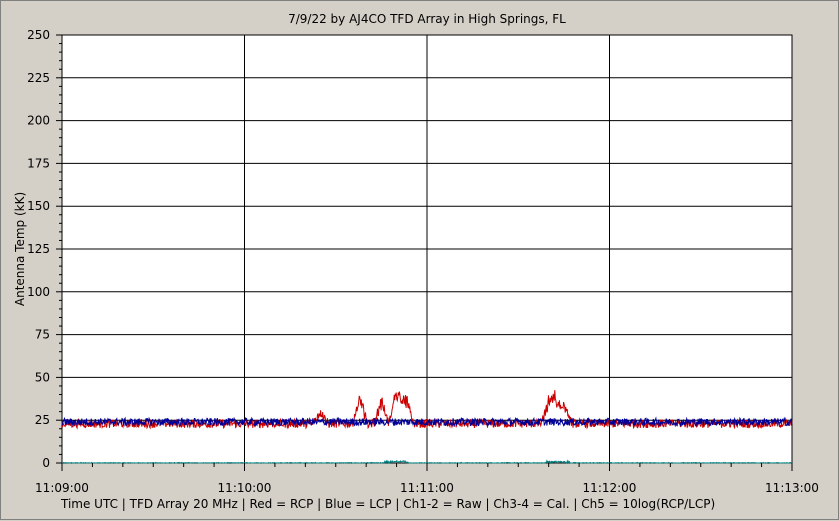  Describe the element at coordinates (42, 335) in the screenshot. I see `y-tick-label: 75` at that location.